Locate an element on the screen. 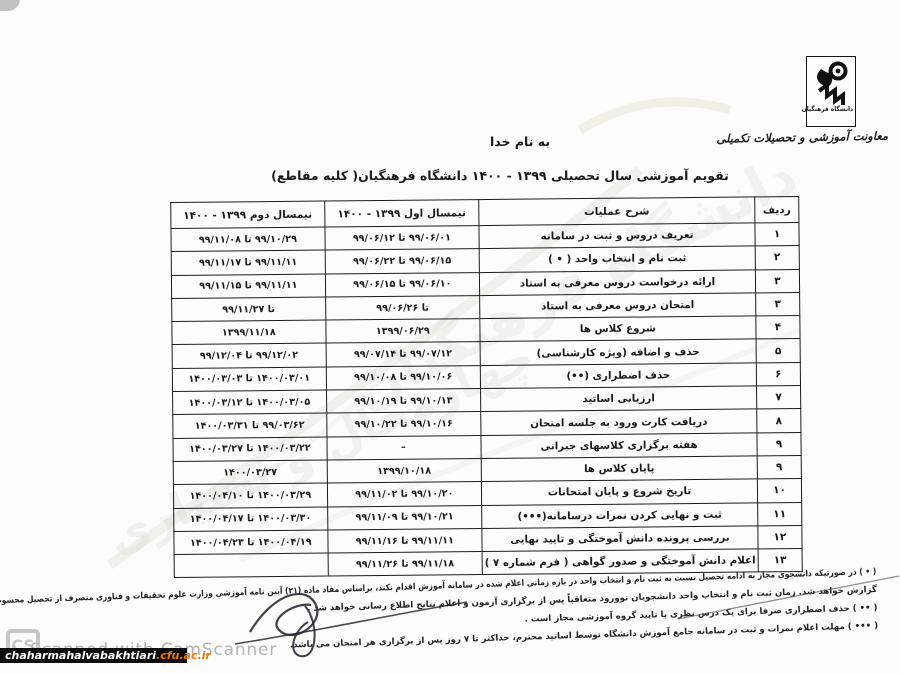  semester1-cell: ۱۳۹۹/۰۶/۲۹ is located at coordinates (403, 331).